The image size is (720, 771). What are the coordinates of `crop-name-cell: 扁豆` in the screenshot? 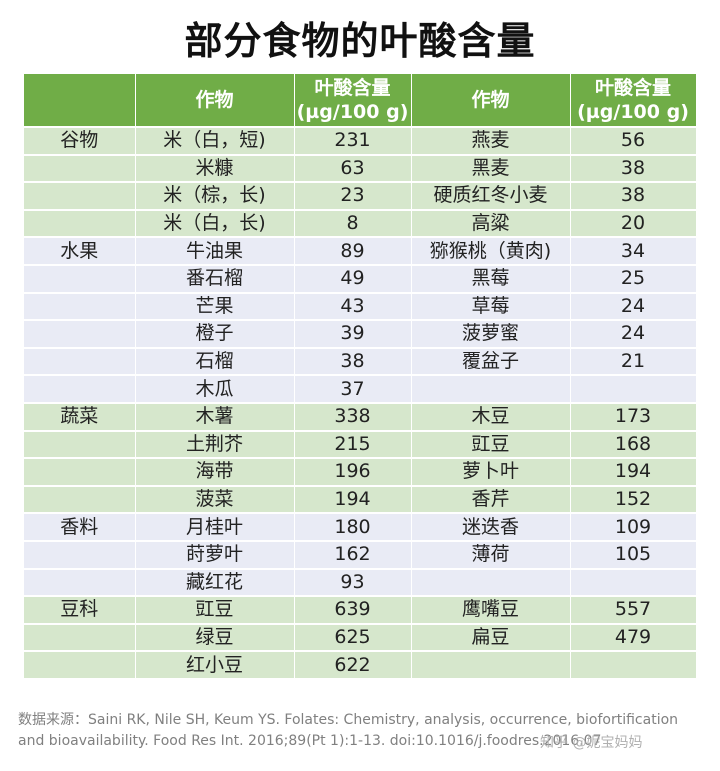 It's located at (491, 638).